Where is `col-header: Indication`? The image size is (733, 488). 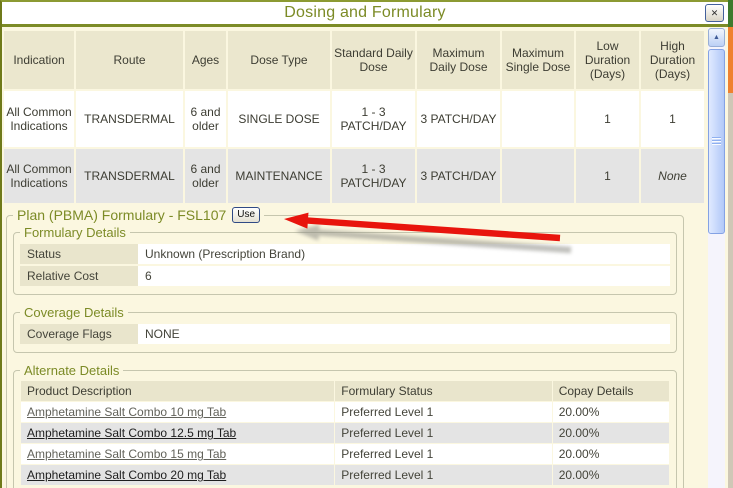 col-header: Indication is located at coordinates (39, 60).